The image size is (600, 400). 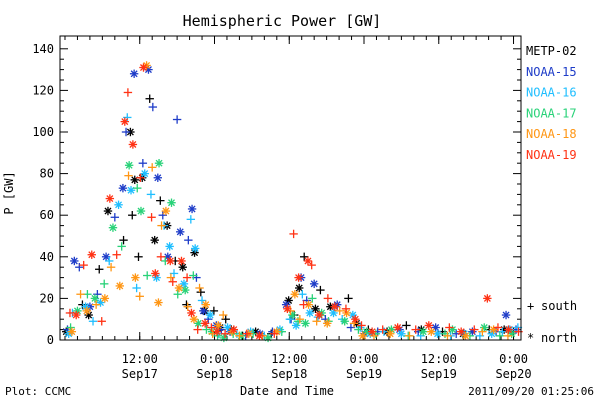 I want to click on legend-entry-noaa-15: NOAA-15, so click(x=551, y=72).